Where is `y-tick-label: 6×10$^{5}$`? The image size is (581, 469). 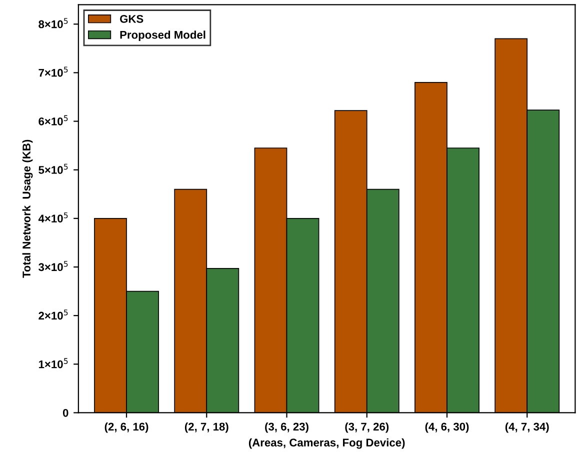 y-tick-label: 6×10$^{5}$ is located at coordinates (53, 120).